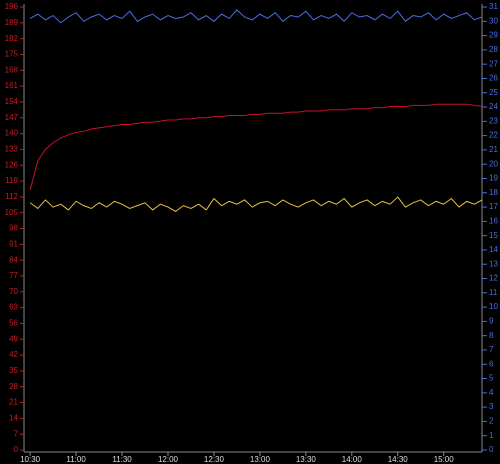 This screenshot has height=464, width=500. I want to click on y-tick-label: 147, so click(12, 117).